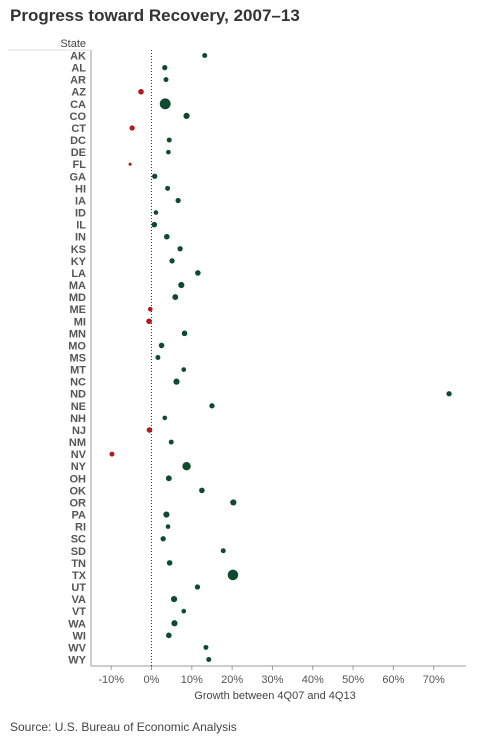 The width and height of the screenshot is (488, 742). Describe the element at coordinates (79, 455) in the screenshot. I see `state-label: NV` at that location.